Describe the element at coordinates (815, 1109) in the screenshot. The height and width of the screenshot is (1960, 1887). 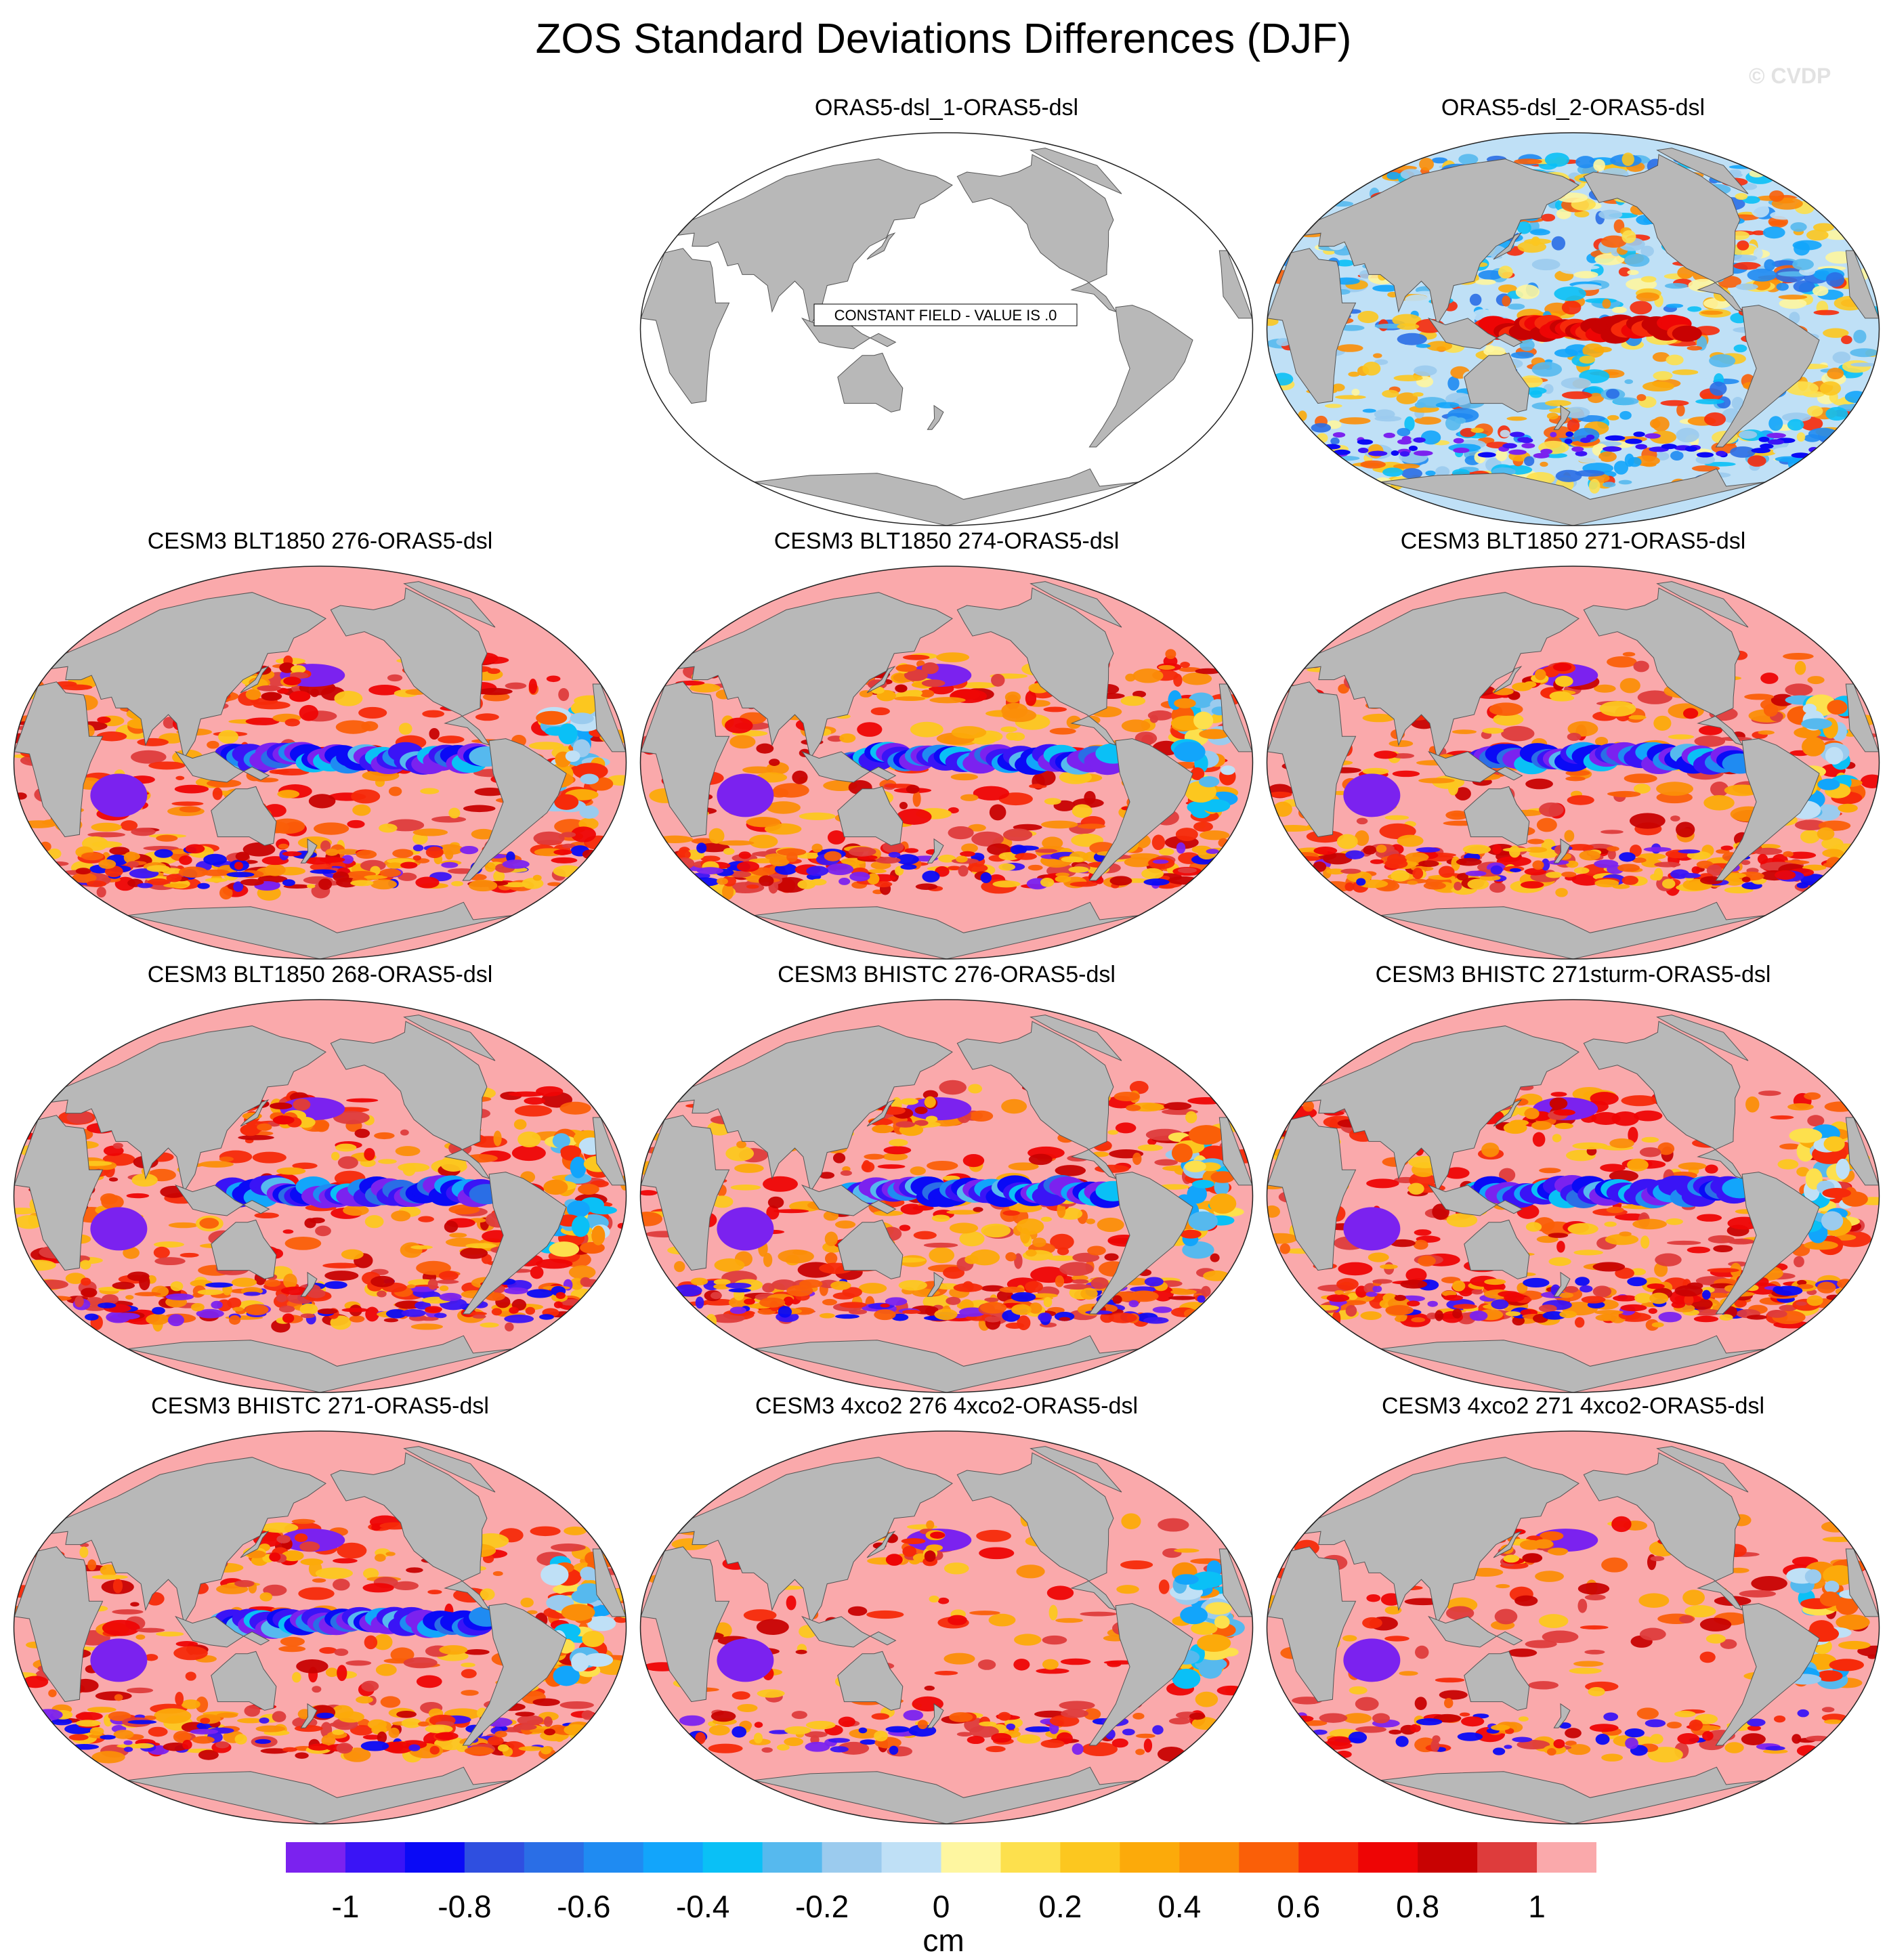
I see `land-europe-asia` at that location.